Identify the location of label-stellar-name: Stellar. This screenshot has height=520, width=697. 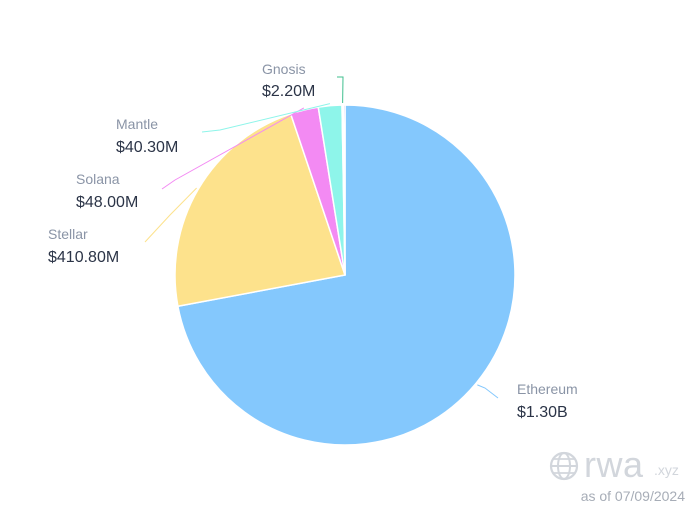
(68, 234).